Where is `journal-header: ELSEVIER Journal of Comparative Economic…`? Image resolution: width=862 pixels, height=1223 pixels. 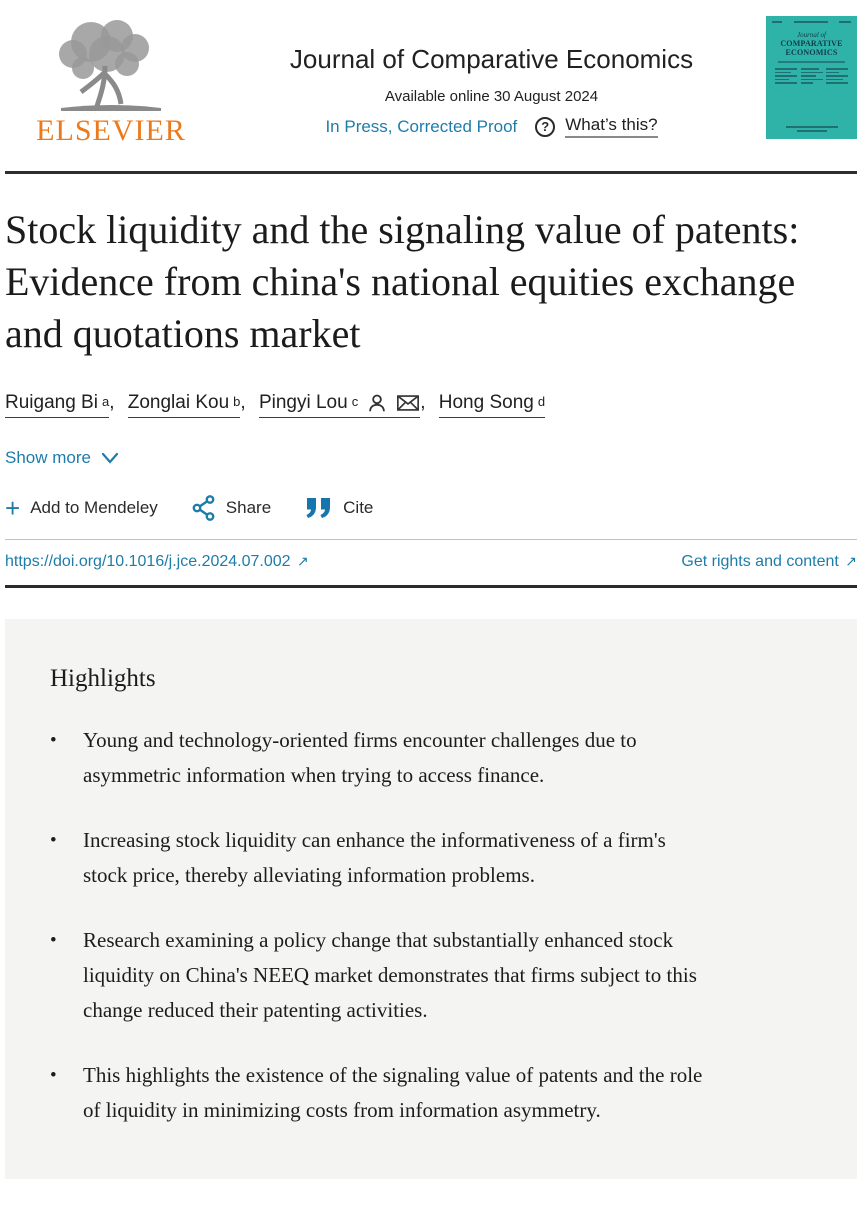
journal-header: ELSEVIER Journal of Comparative Economic… is located at coordinates (431, 73).